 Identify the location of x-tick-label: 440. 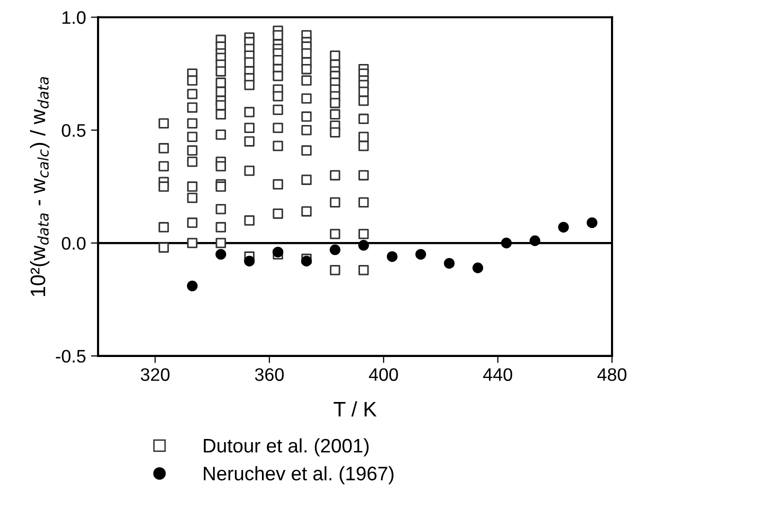
(497, 374).